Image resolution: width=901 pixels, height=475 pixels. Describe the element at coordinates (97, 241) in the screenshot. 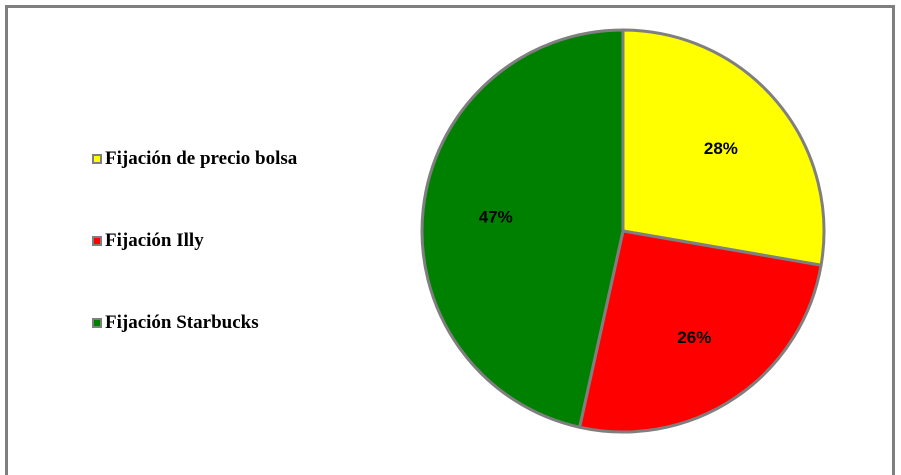

I see `legend-swatch-illy` at that location.